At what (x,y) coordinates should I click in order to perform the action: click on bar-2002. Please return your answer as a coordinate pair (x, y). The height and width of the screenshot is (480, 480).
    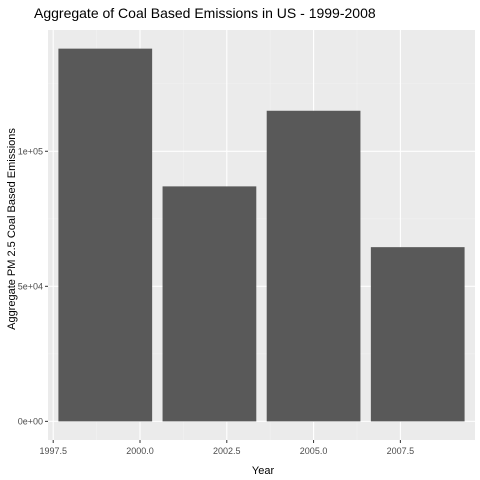
    Looking at the image, I should click on (209, 304).